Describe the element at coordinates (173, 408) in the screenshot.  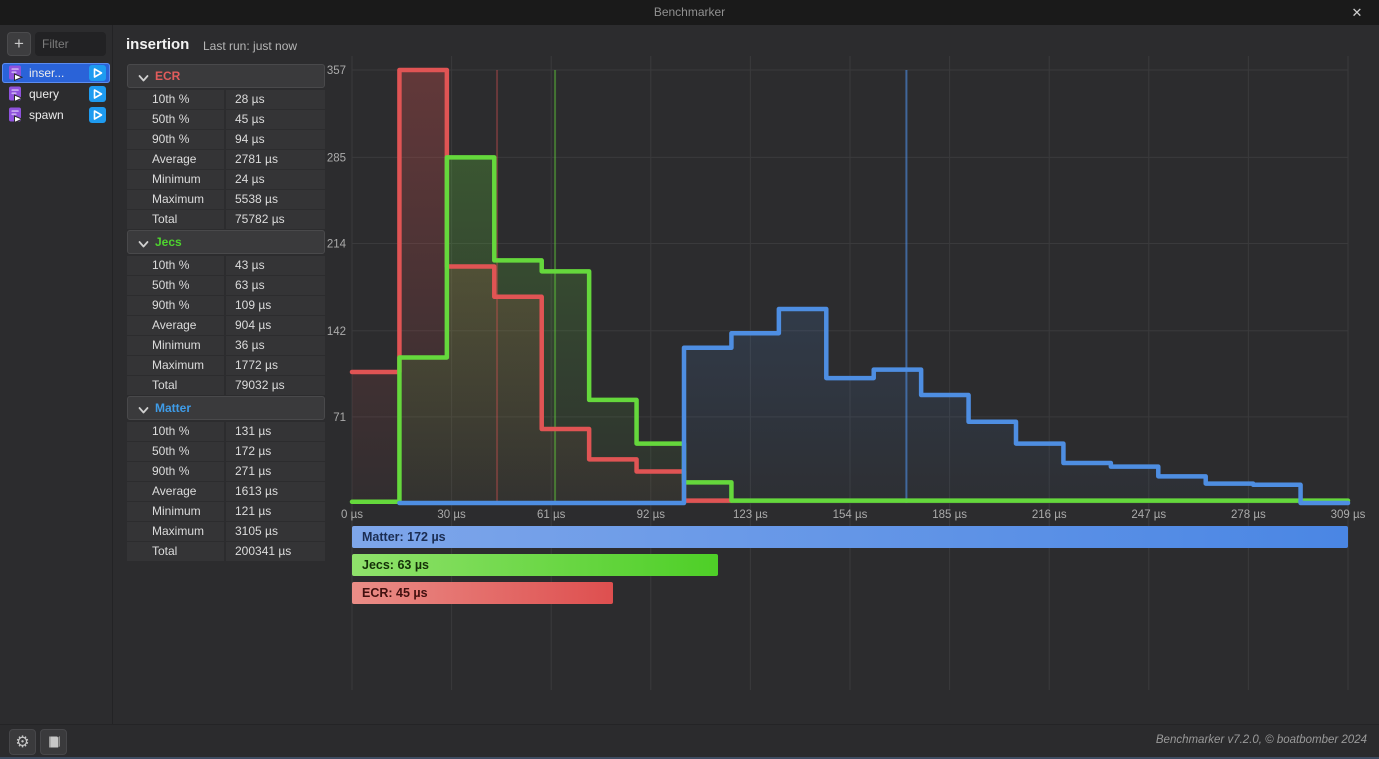
I see `section-name: Matter` at that location.